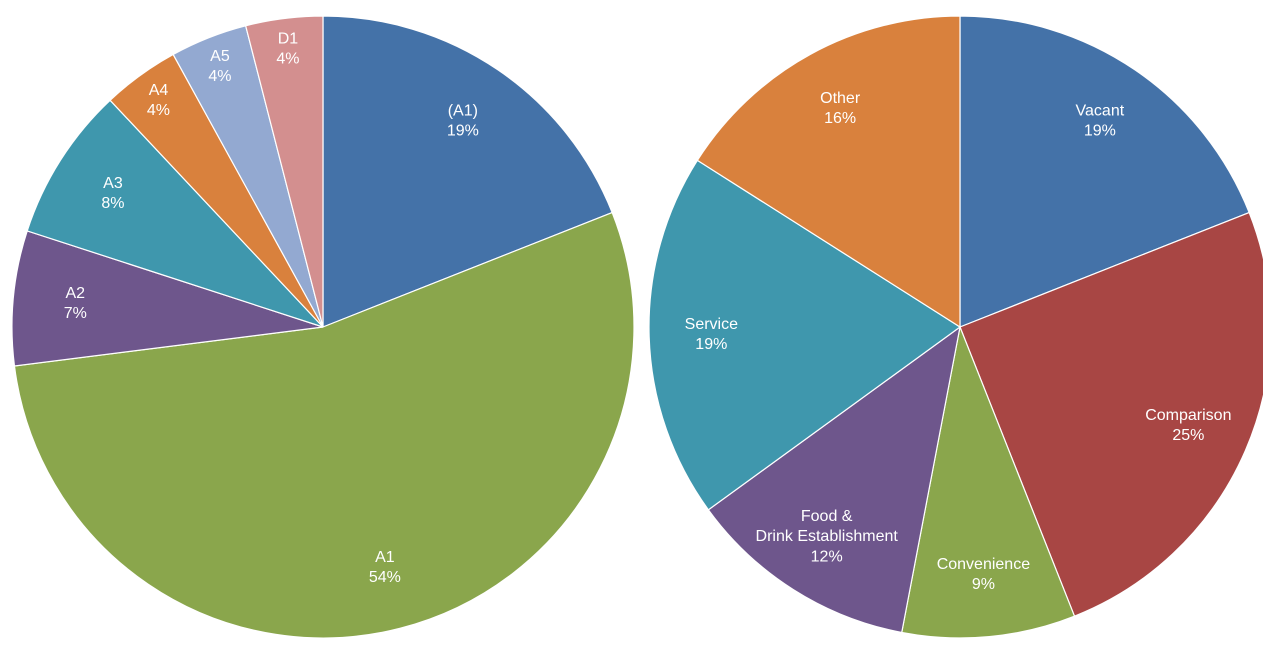 This screenshot has width=1263, height=645. What do you see at coordinates (288, 39) in the screenshot?
I see `slice-label: D1` at bounding box center [288, 39].